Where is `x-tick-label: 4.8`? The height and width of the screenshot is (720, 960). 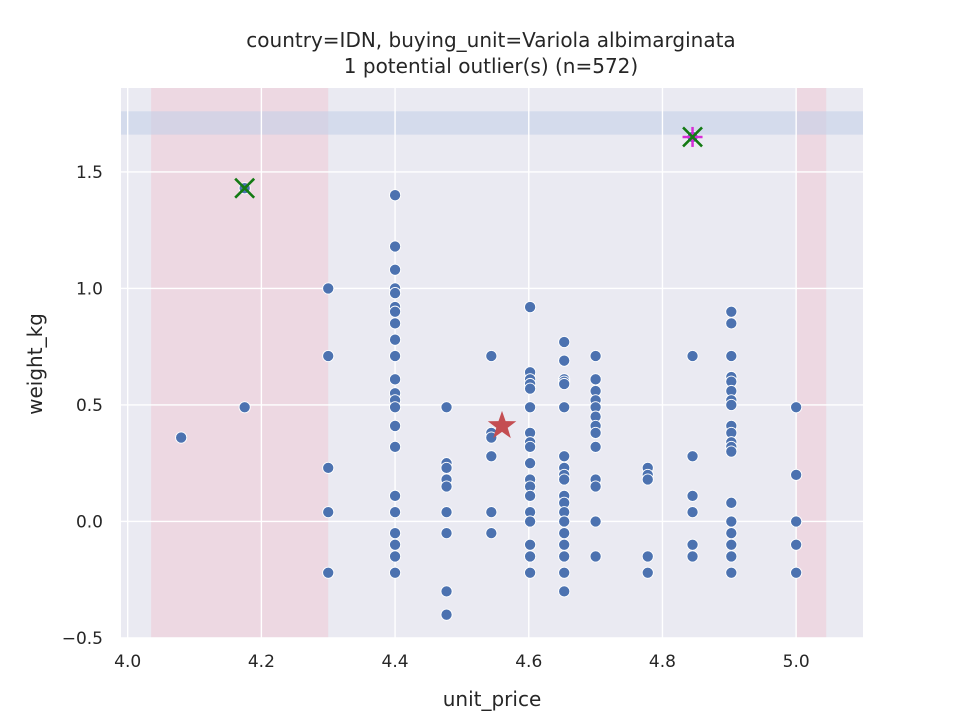
x-tick-label: 4.8 is located at coordinates (662, 662).